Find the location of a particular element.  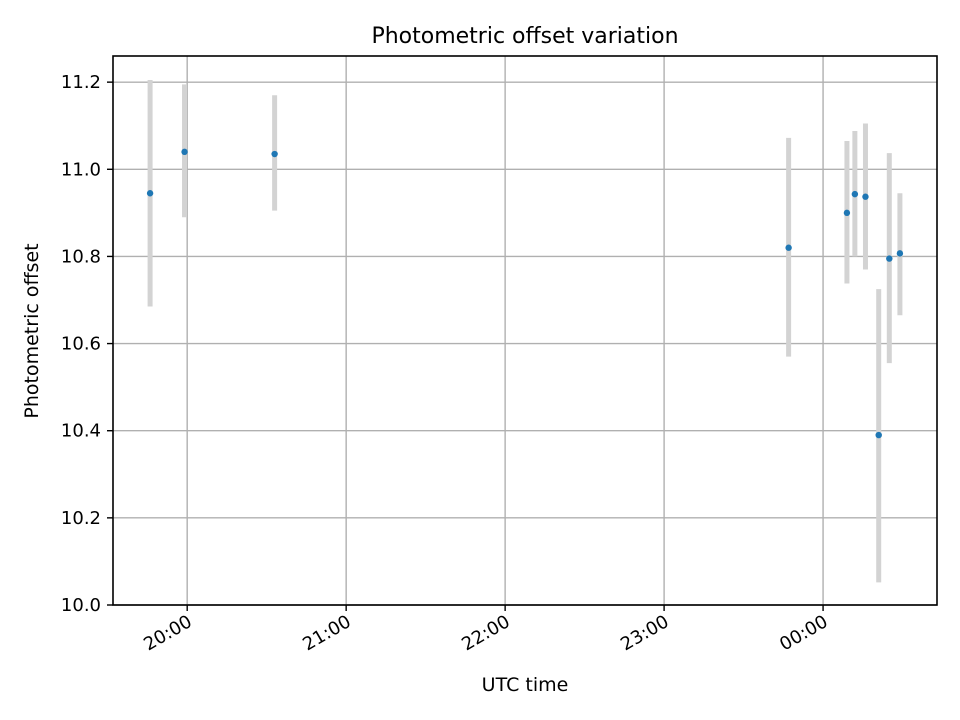

x-tick-label: 21:00 is located at coordinates (326, 633).